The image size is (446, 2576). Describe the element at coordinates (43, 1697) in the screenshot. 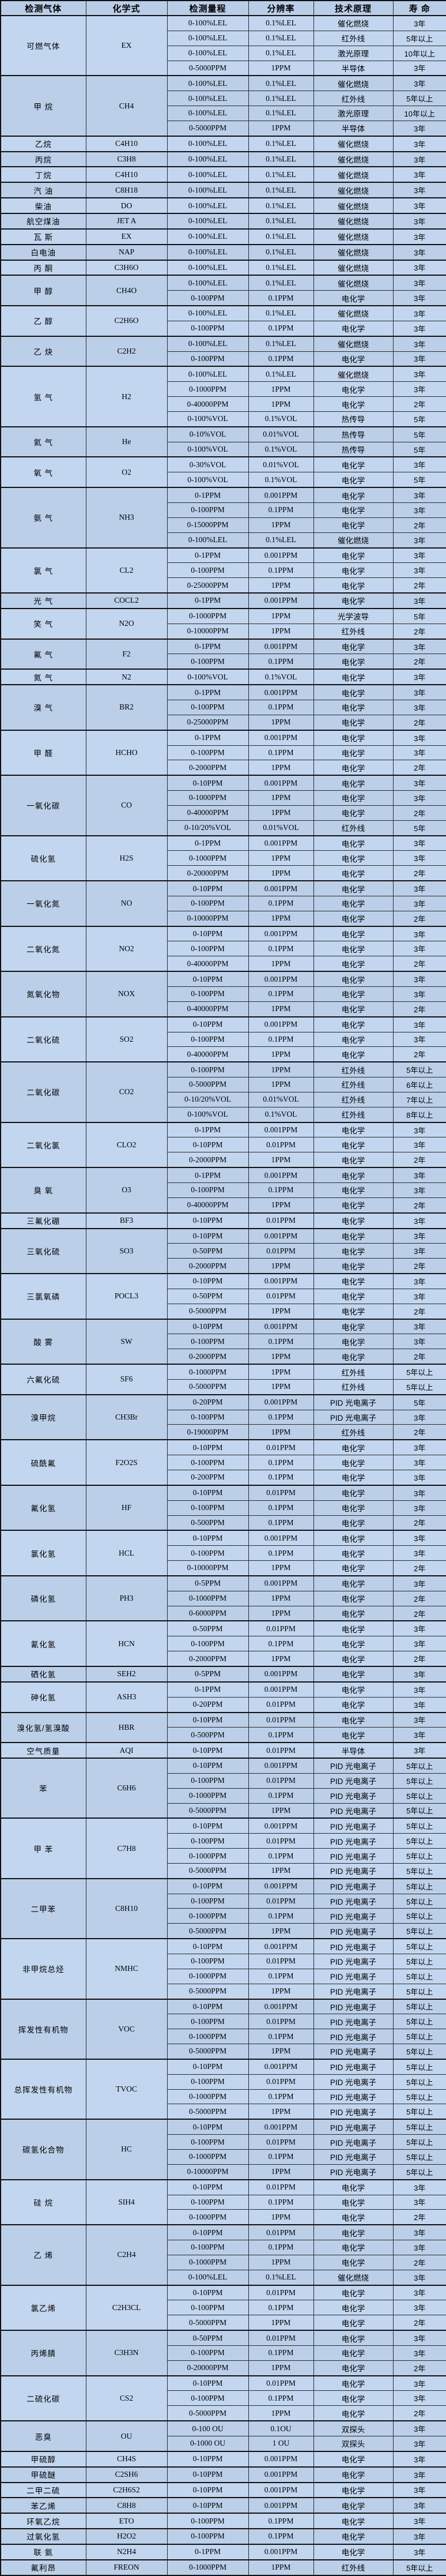

I see `gas-name-cell: 砷化氢` at that location.